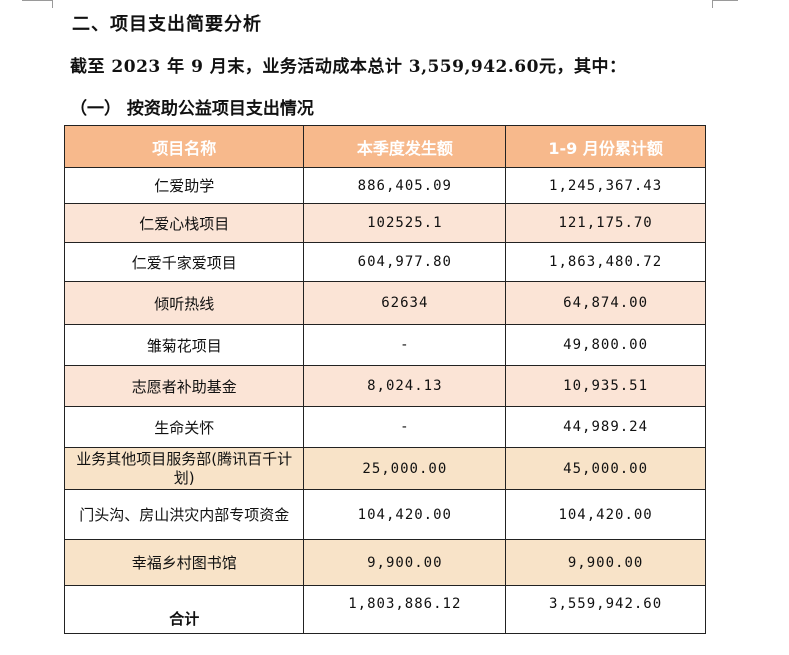 Image resolution: width=789 pixels, height=655 pixels. What do you see at coordinates (725, 0) in the screenshot?
I see `crop-mark-right` at bounding box center [725, 0].